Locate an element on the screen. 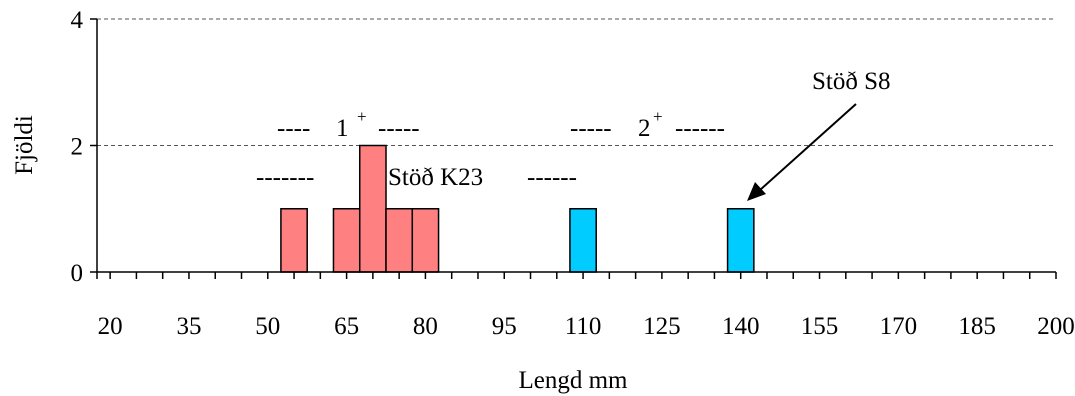  age2-dashes-right: ------ is located at coordinates (700, 128).